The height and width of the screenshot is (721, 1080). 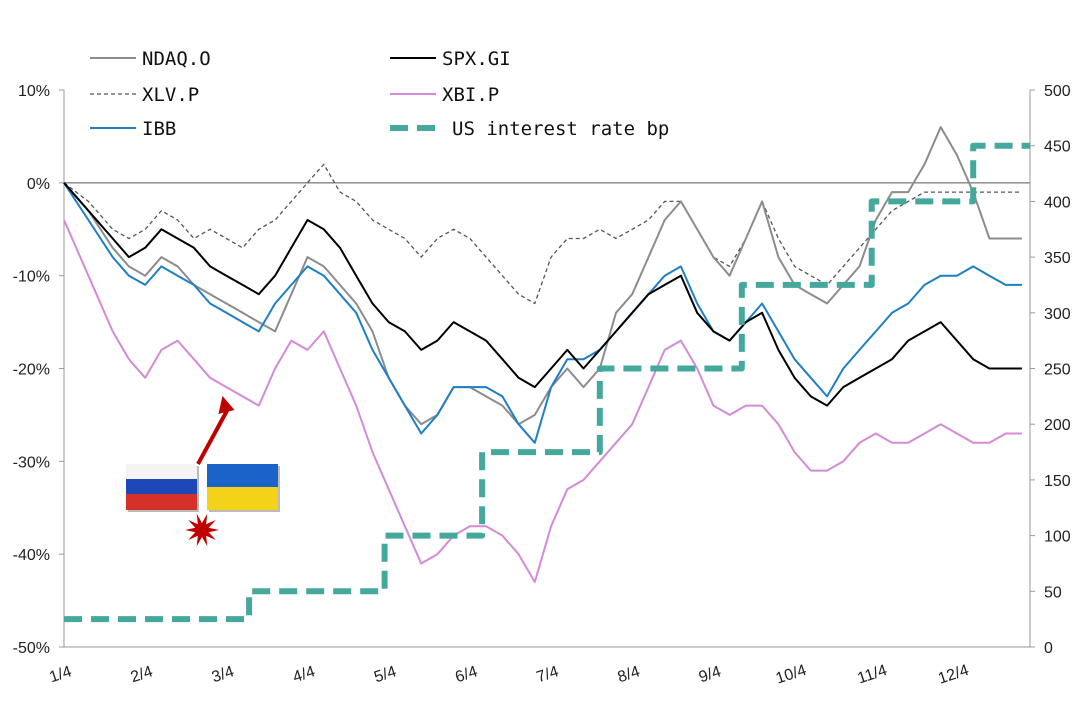 What do you see at coordinates (142, 674) in the screenshot?
I see `x-tick-label: 2/4` at bounding box center [142, 674].